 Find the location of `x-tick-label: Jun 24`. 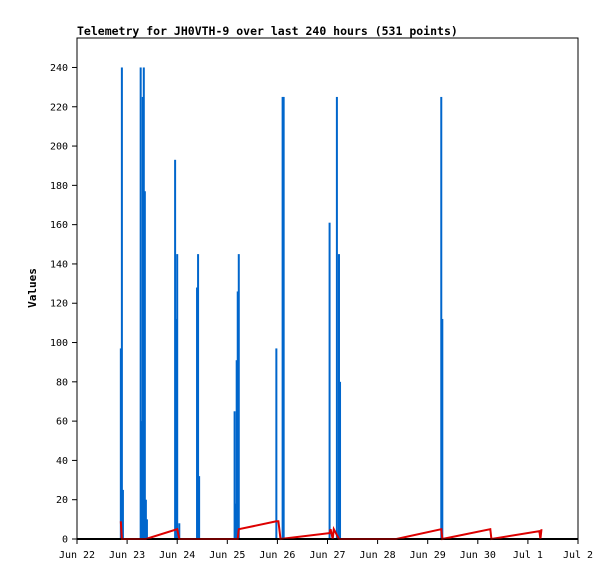

x-tick-label: Jun 24 is located at coordinates (177, 555).